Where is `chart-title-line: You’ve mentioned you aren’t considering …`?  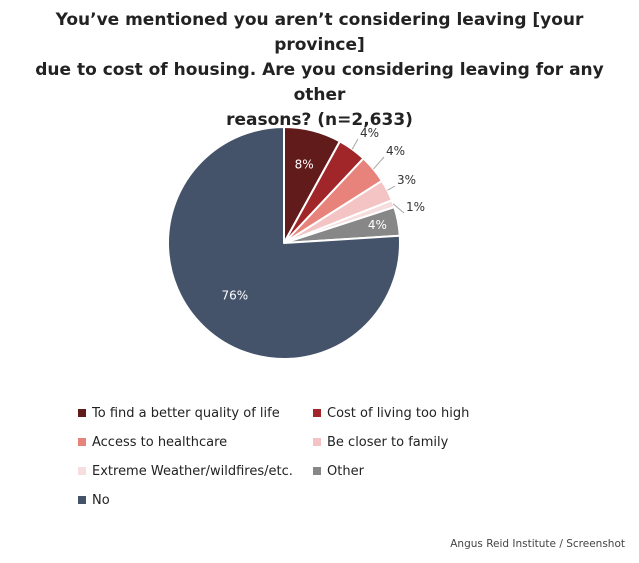
chart-title-line: You’ve mentioned you aren’t considering … is located at coordinates (319, 32).